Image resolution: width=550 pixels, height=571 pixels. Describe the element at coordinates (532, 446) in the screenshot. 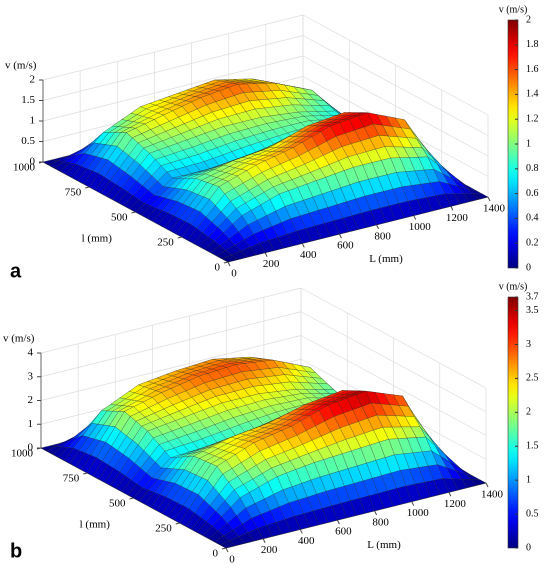

I see `colorbar-tick-label: 1.5` at that location.